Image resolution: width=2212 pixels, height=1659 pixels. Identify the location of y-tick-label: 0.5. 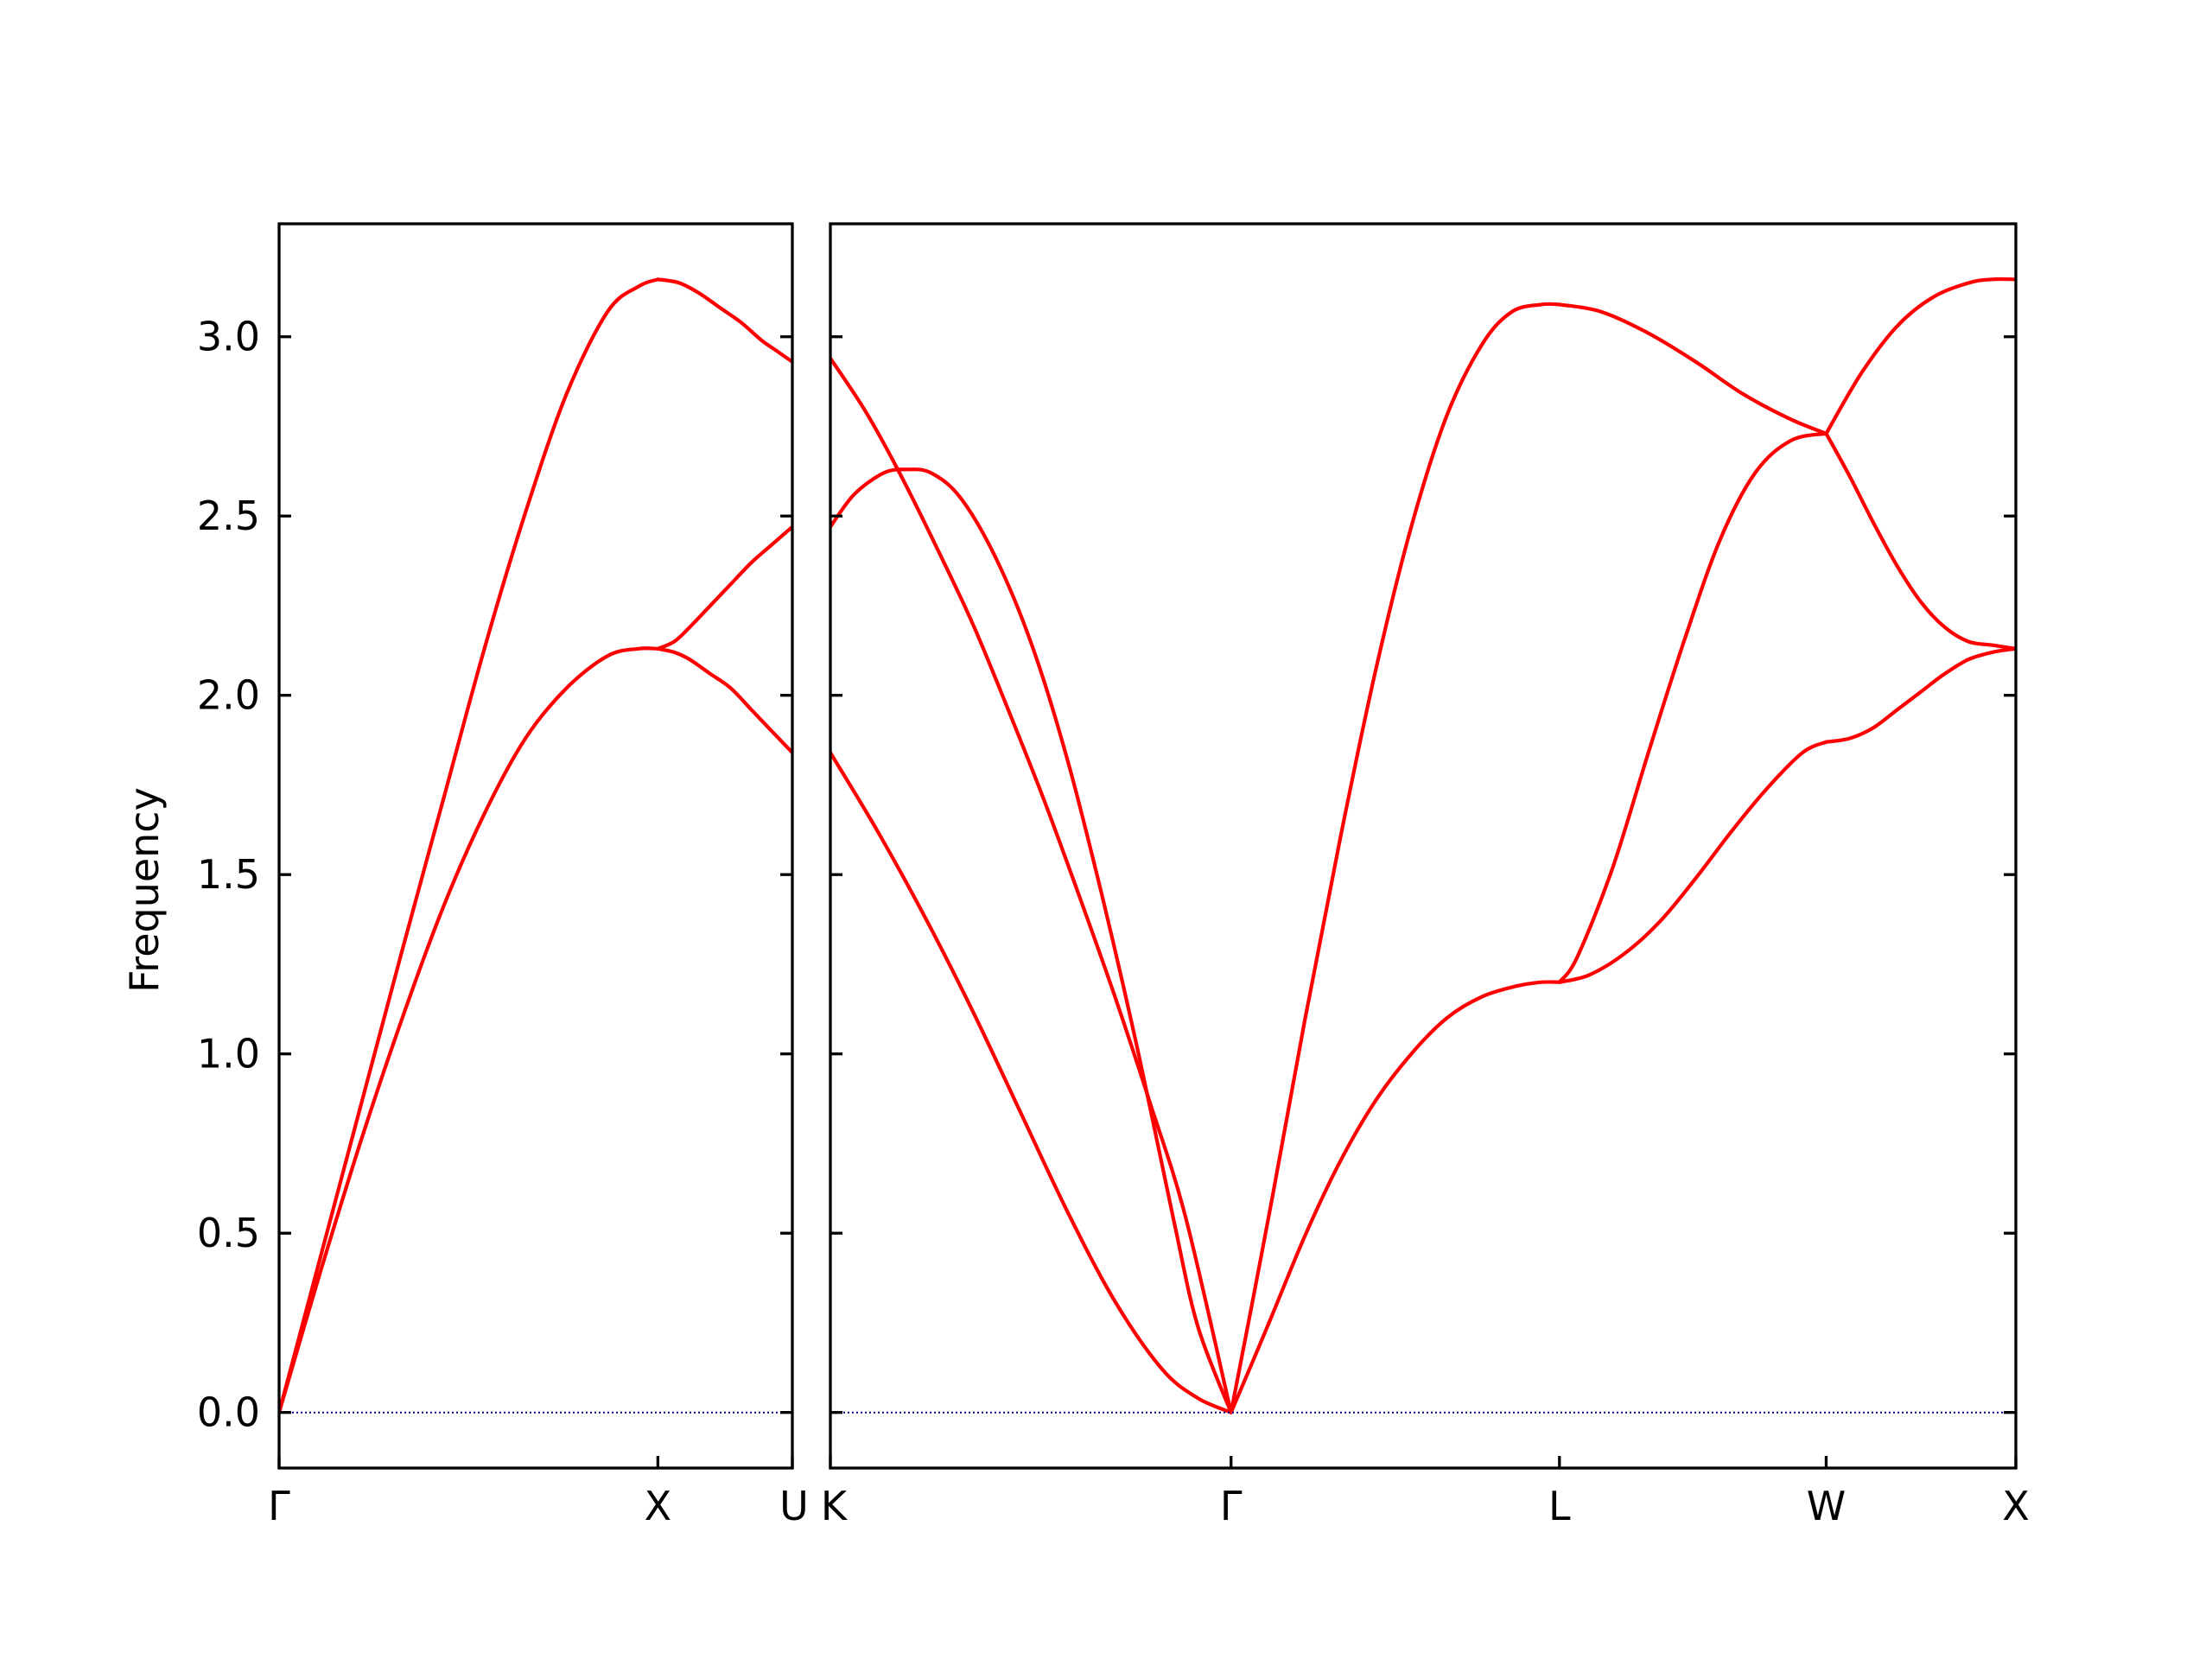
(229, 1233).